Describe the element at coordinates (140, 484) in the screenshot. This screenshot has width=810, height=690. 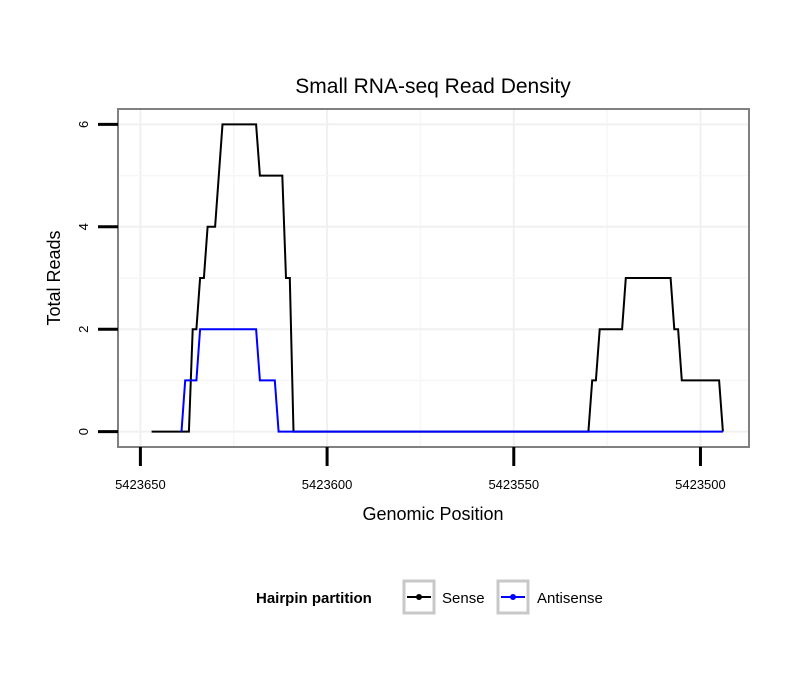
I see `x-tick-label: 5423650` at that location.